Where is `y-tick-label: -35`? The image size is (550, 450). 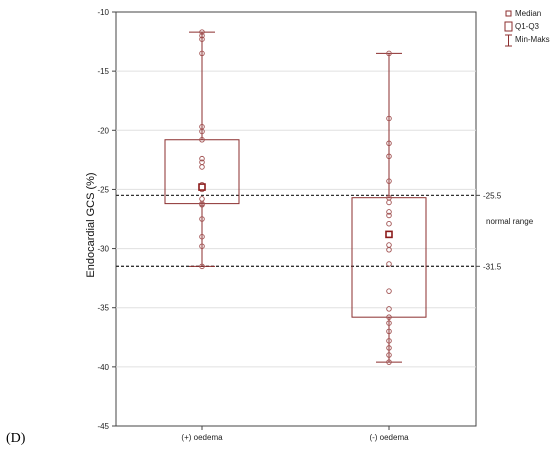 y-tick-label: -35 is located at coordinates (103, 308).